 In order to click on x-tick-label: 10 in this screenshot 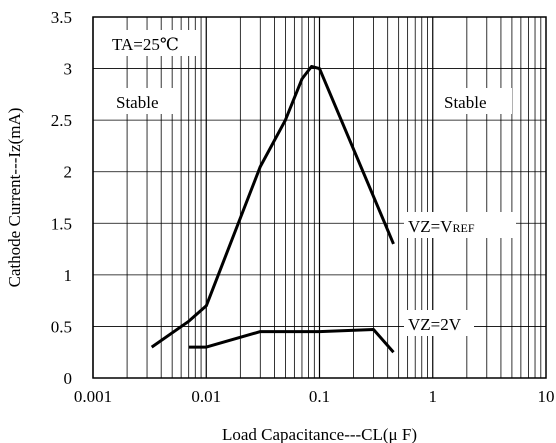, I will do `click(546, 396)`.